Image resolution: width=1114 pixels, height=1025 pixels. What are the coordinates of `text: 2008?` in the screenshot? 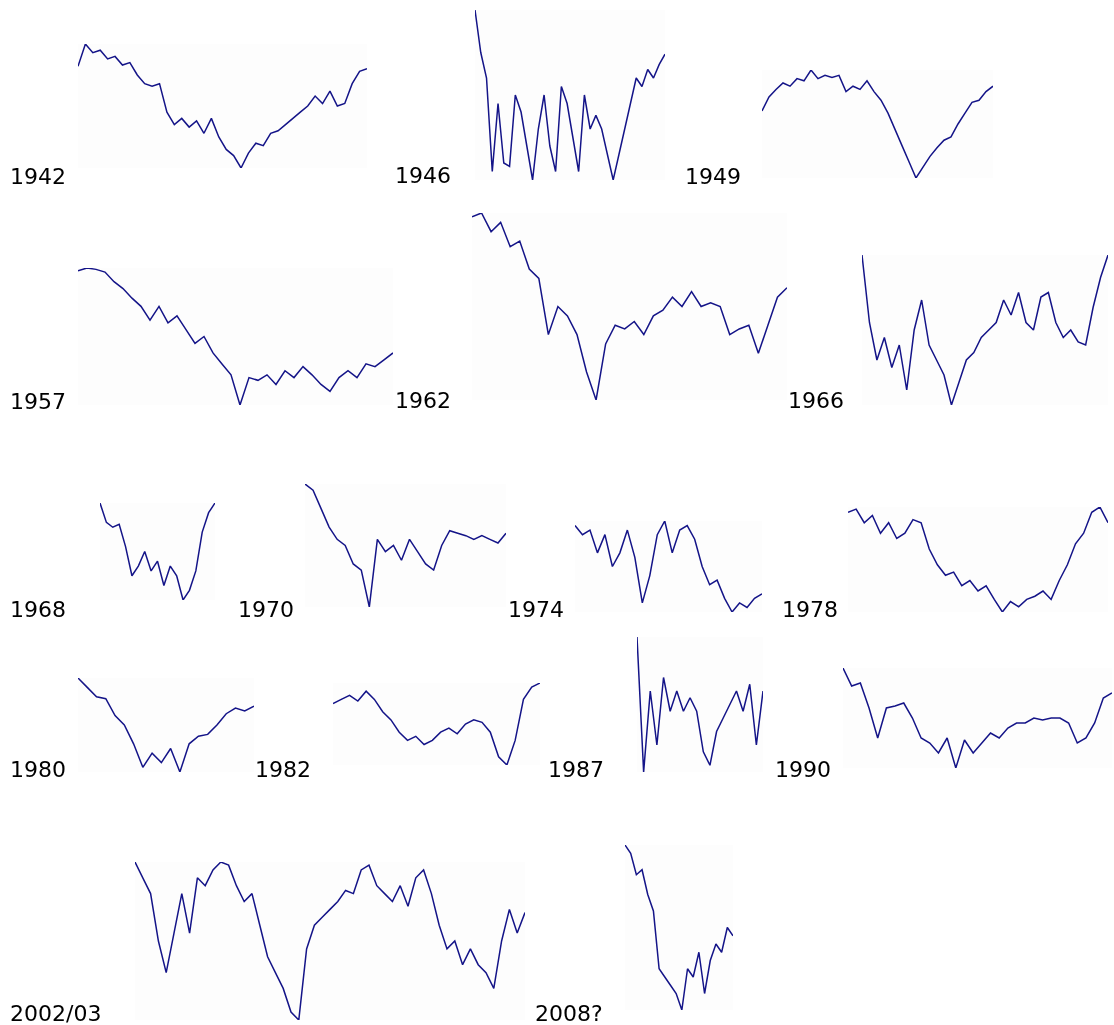 It's located at (569, 1013).